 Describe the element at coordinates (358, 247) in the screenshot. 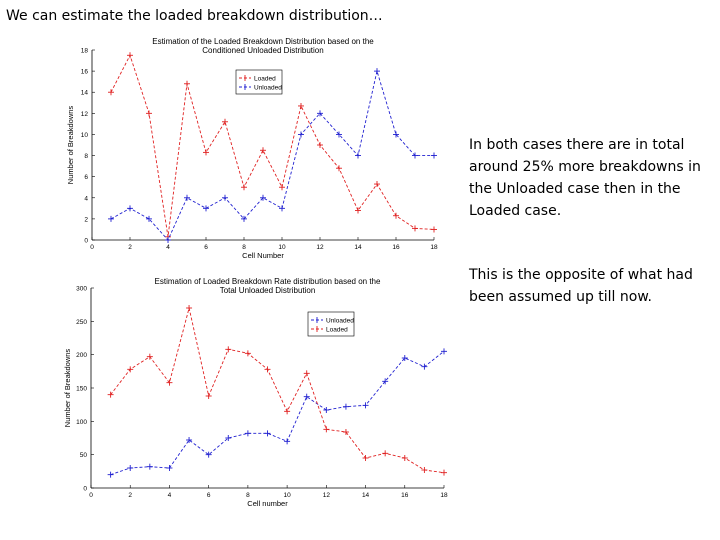

I see `x-tick-label: 14` at that location.